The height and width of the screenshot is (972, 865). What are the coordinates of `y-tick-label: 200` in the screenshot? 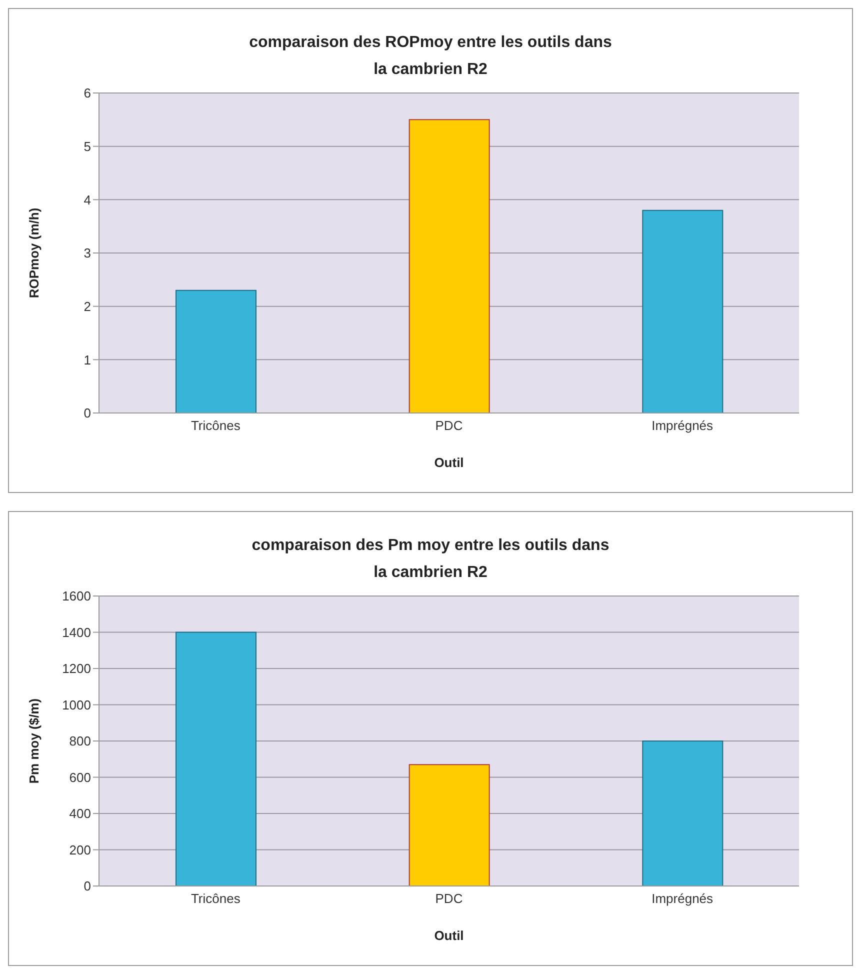 It's located at (80, 850).